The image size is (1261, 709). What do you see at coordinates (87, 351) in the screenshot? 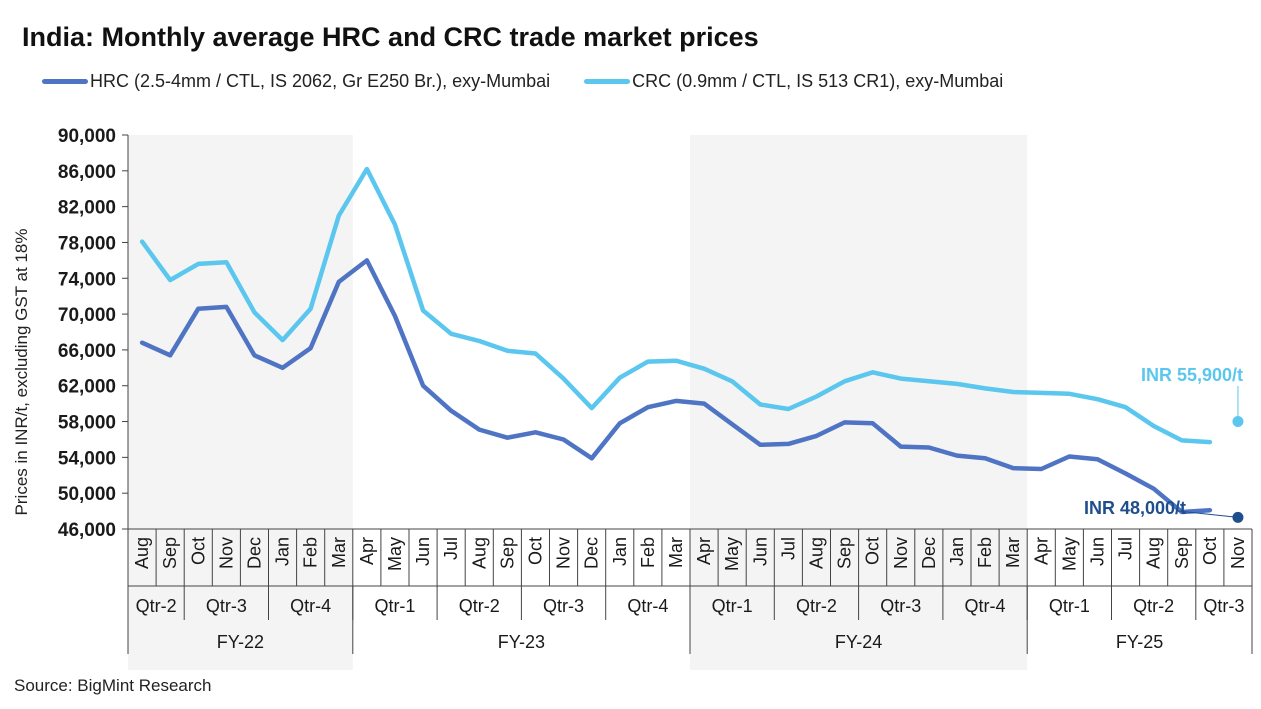
I see `y-tick-label: 66,000` at bounding box center [87, 351].